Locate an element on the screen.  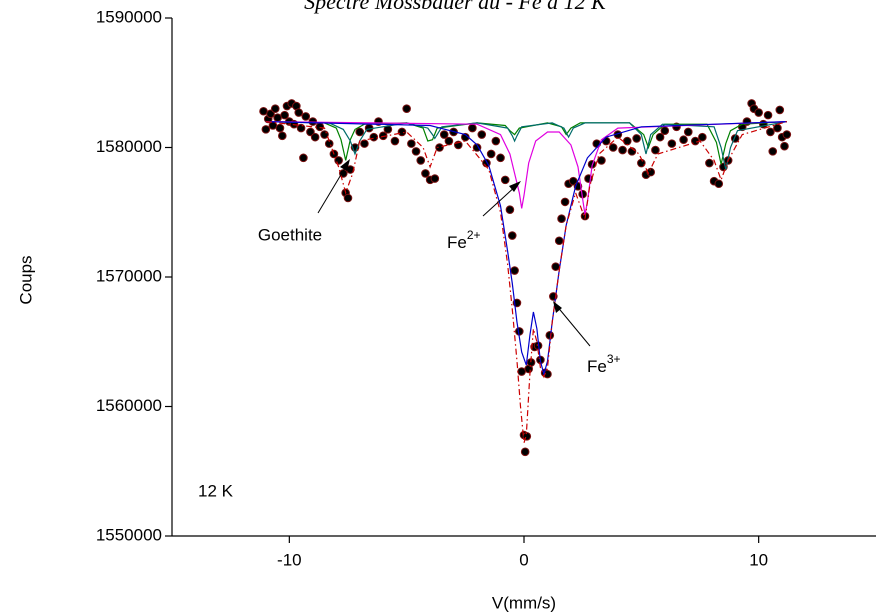
y-tick-label: 1560000 is located at coordinates (129, 405).